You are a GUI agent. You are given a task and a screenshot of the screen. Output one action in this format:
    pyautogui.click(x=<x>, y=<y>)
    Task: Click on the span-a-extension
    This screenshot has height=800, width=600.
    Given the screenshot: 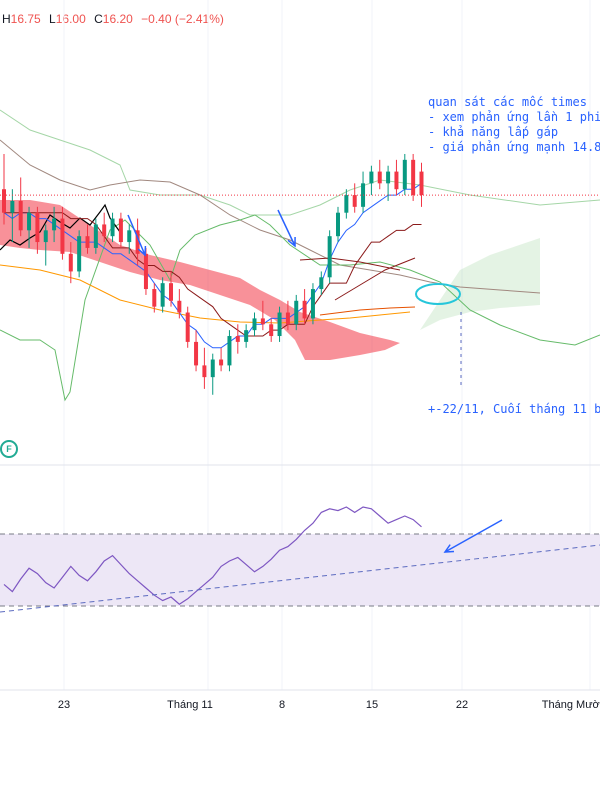 What is the action you would take?
    pyautogui.click(x=375, y=279)
    